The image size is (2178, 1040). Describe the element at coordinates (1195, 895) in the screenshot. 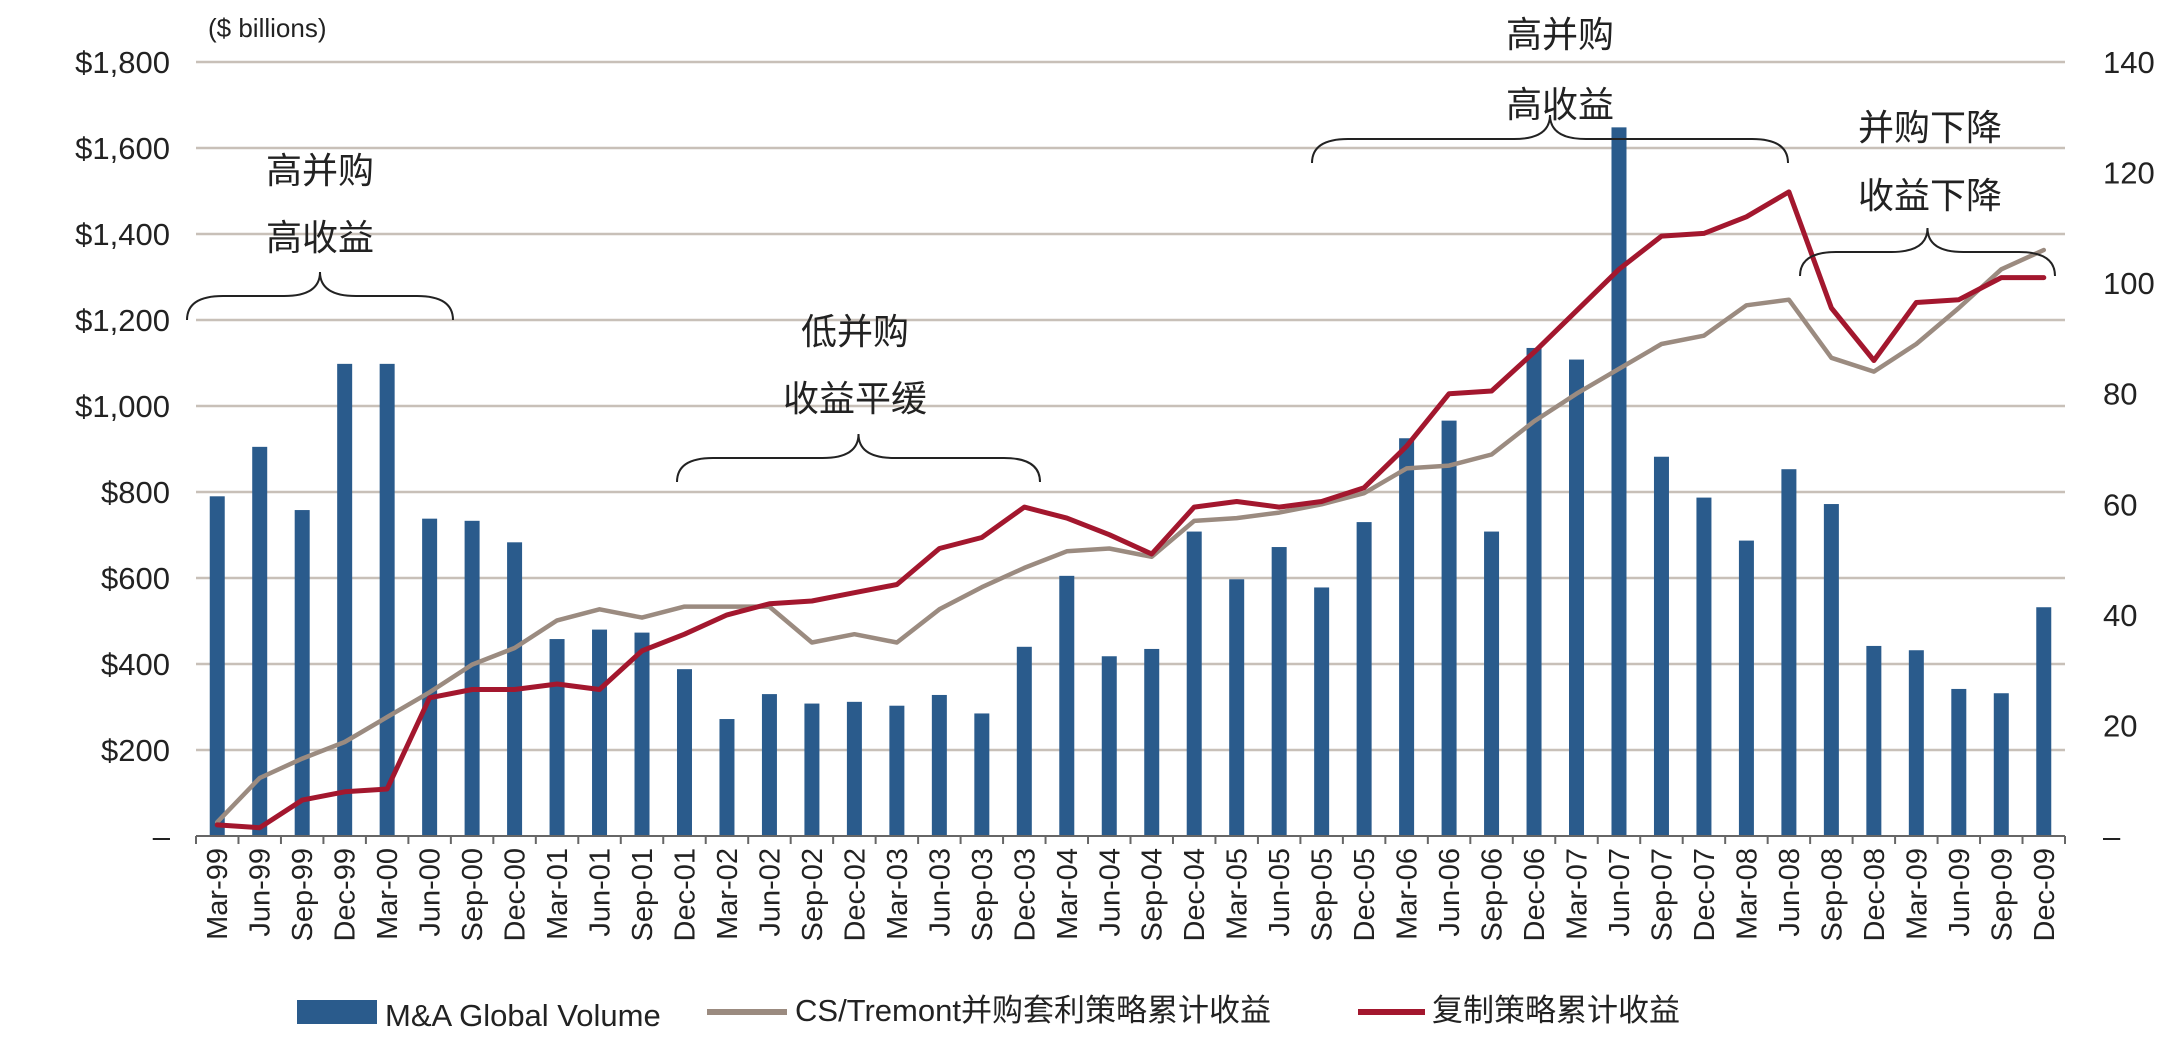

I see `x-tick-label: Dec-04` at that location.